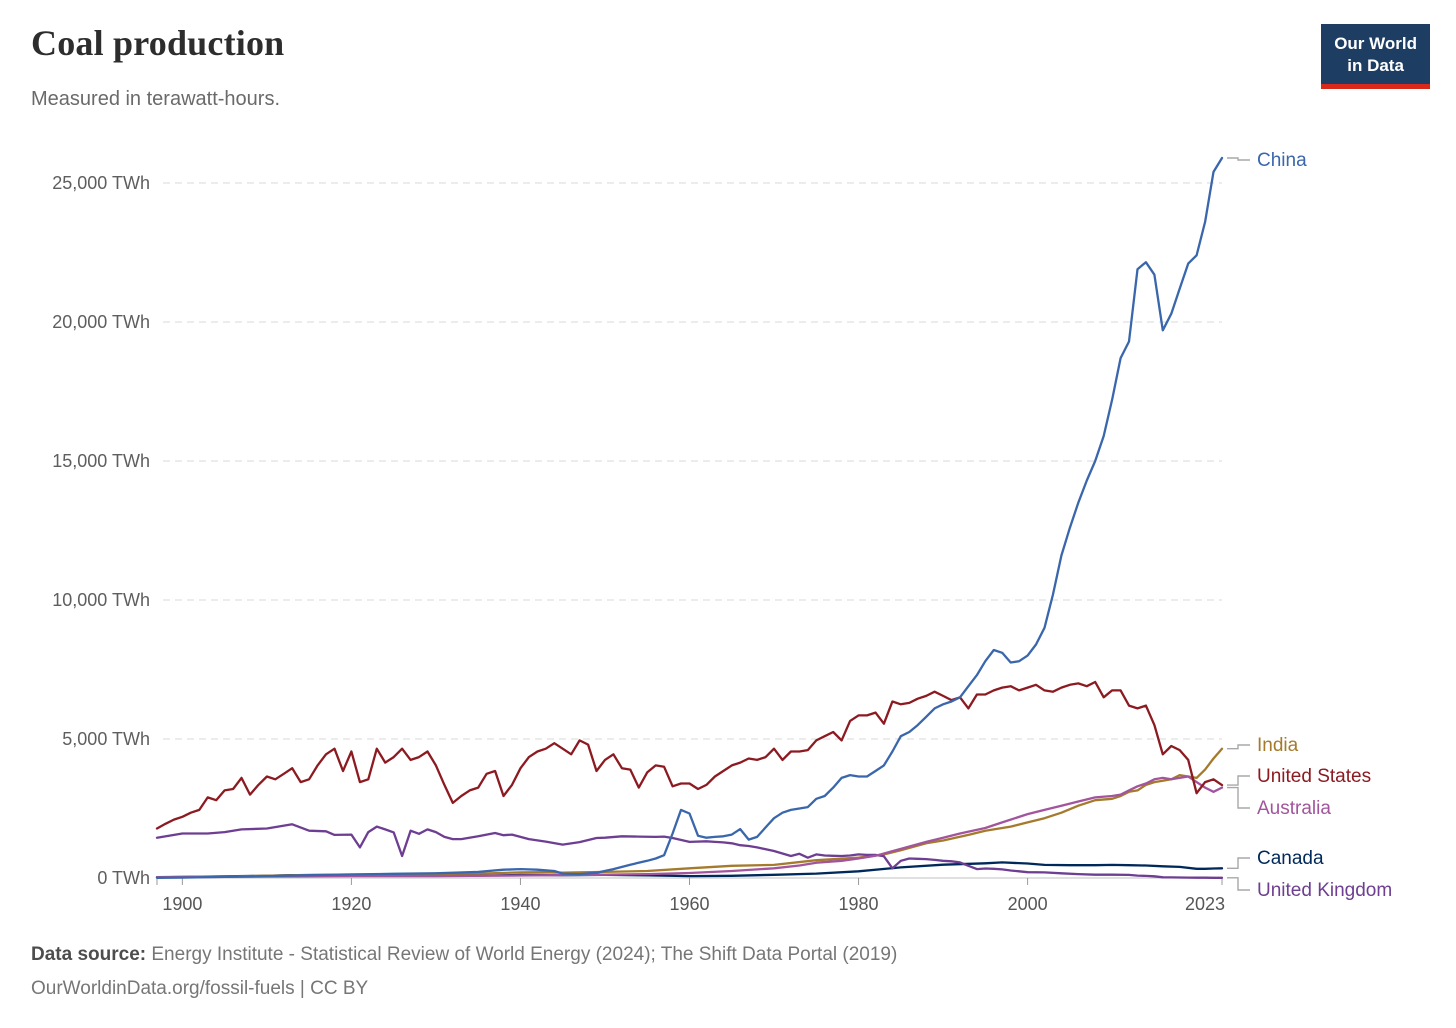  What do you see at coordinates (1238, 780) in the screenshot?
I see `label-connector-united-states` at bounding box center [1238, 780].